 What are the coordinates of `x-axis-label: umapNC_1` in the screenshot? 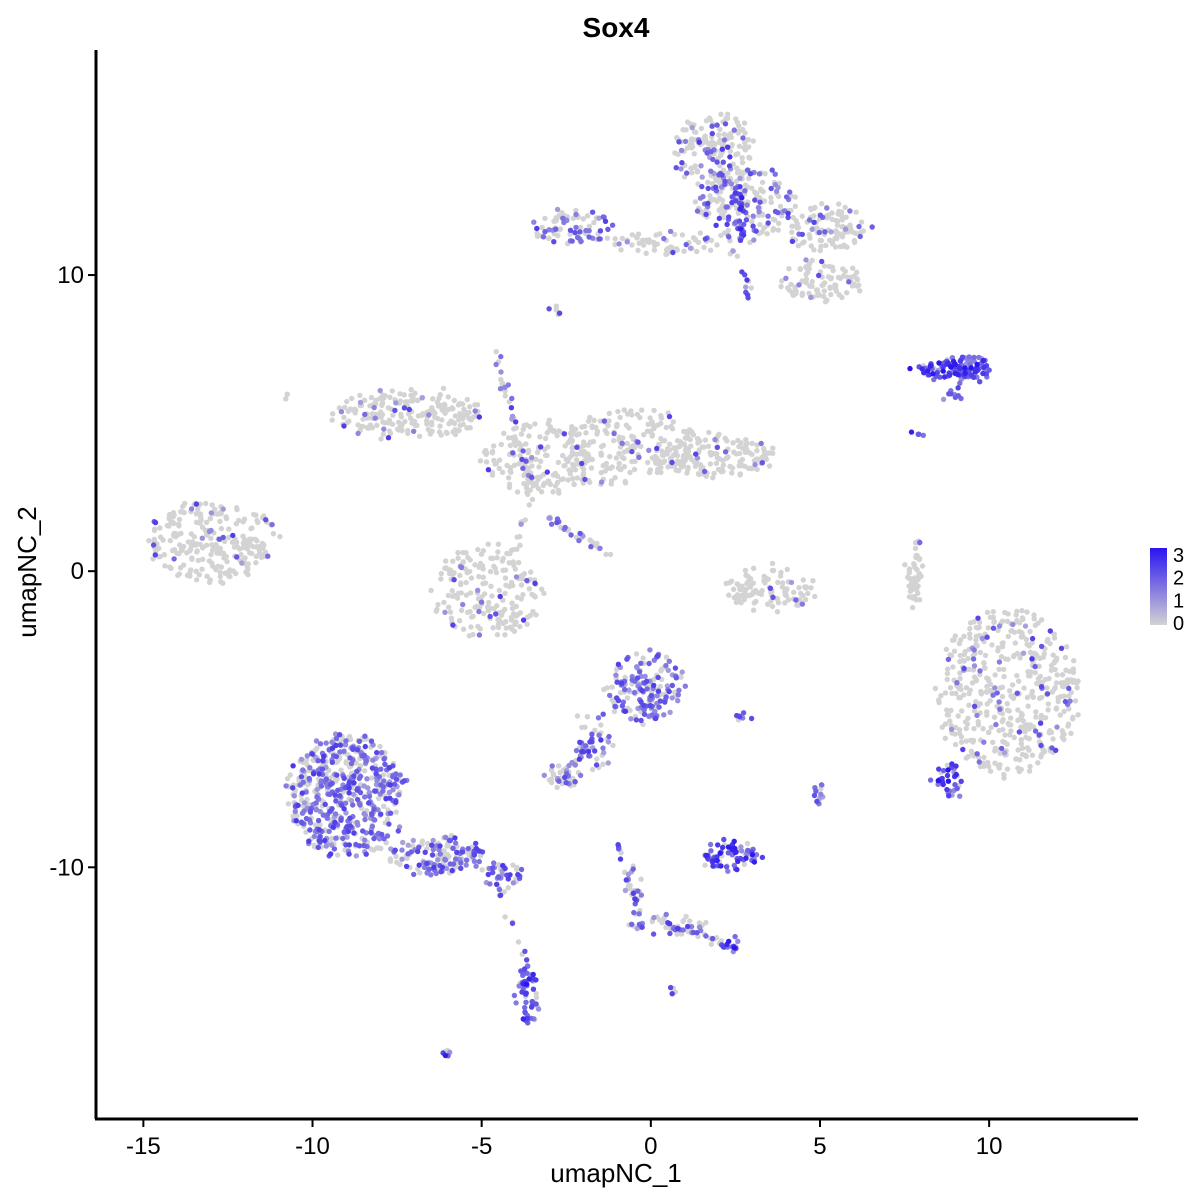 It's located at (616, 1173).